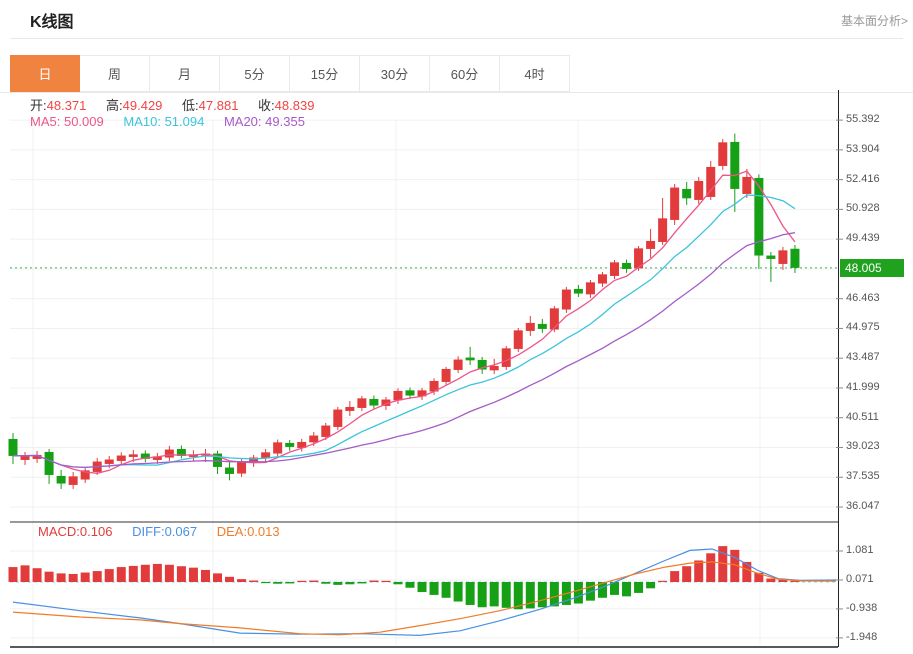 The width and height of the screenshot is (913, 654). I want to click on price-axis-label: 49.439, so click(863, 238).